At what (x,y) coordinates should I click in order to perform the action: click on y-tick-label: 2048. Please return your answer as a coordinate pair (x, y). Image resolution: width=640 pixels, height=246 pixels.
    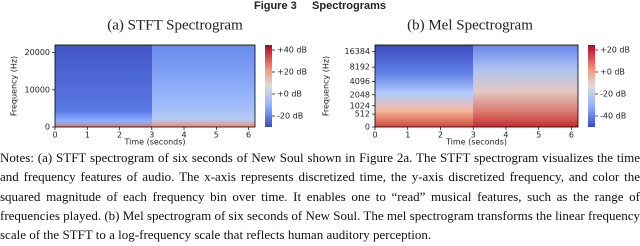
    Looking at the image, I should click on (360, 94).